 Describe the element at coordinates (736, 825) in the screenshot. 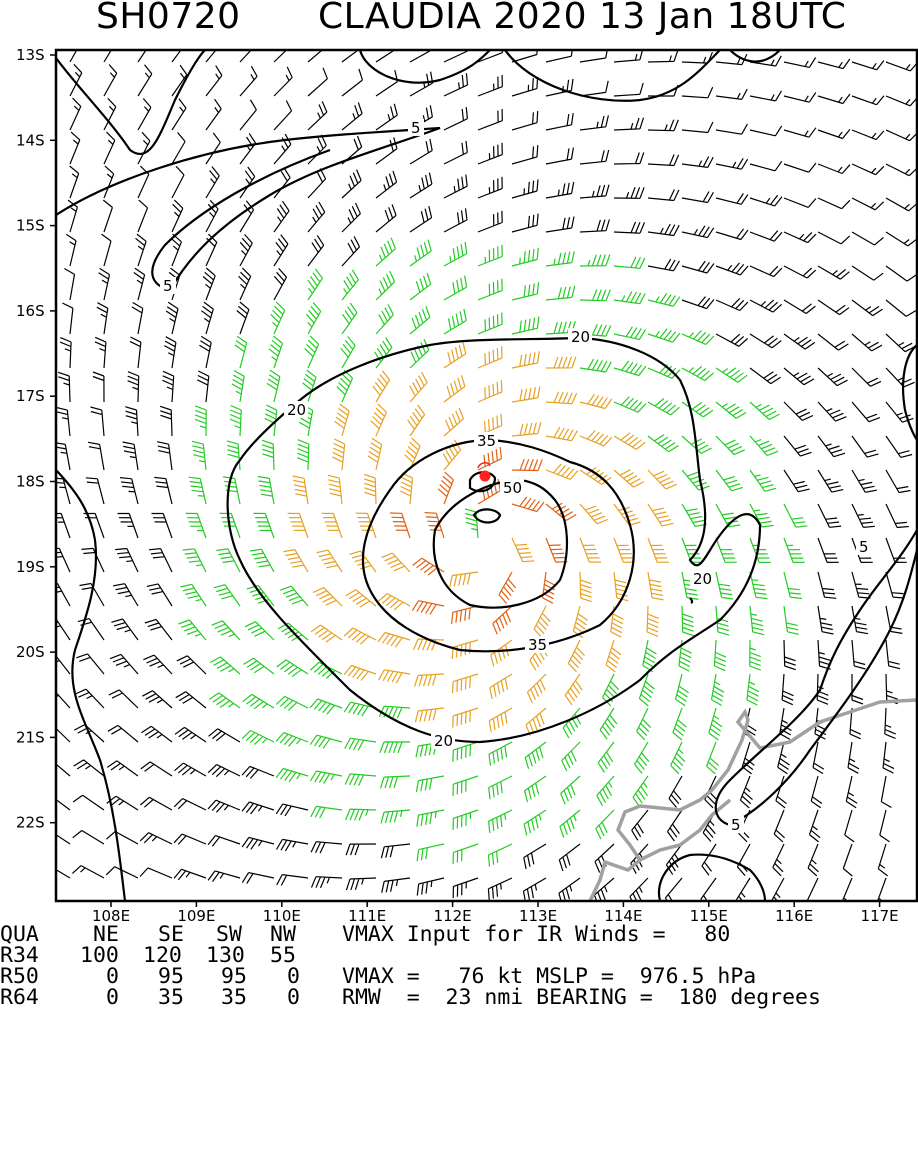

I see `contour-label-5d: 5` at that location.